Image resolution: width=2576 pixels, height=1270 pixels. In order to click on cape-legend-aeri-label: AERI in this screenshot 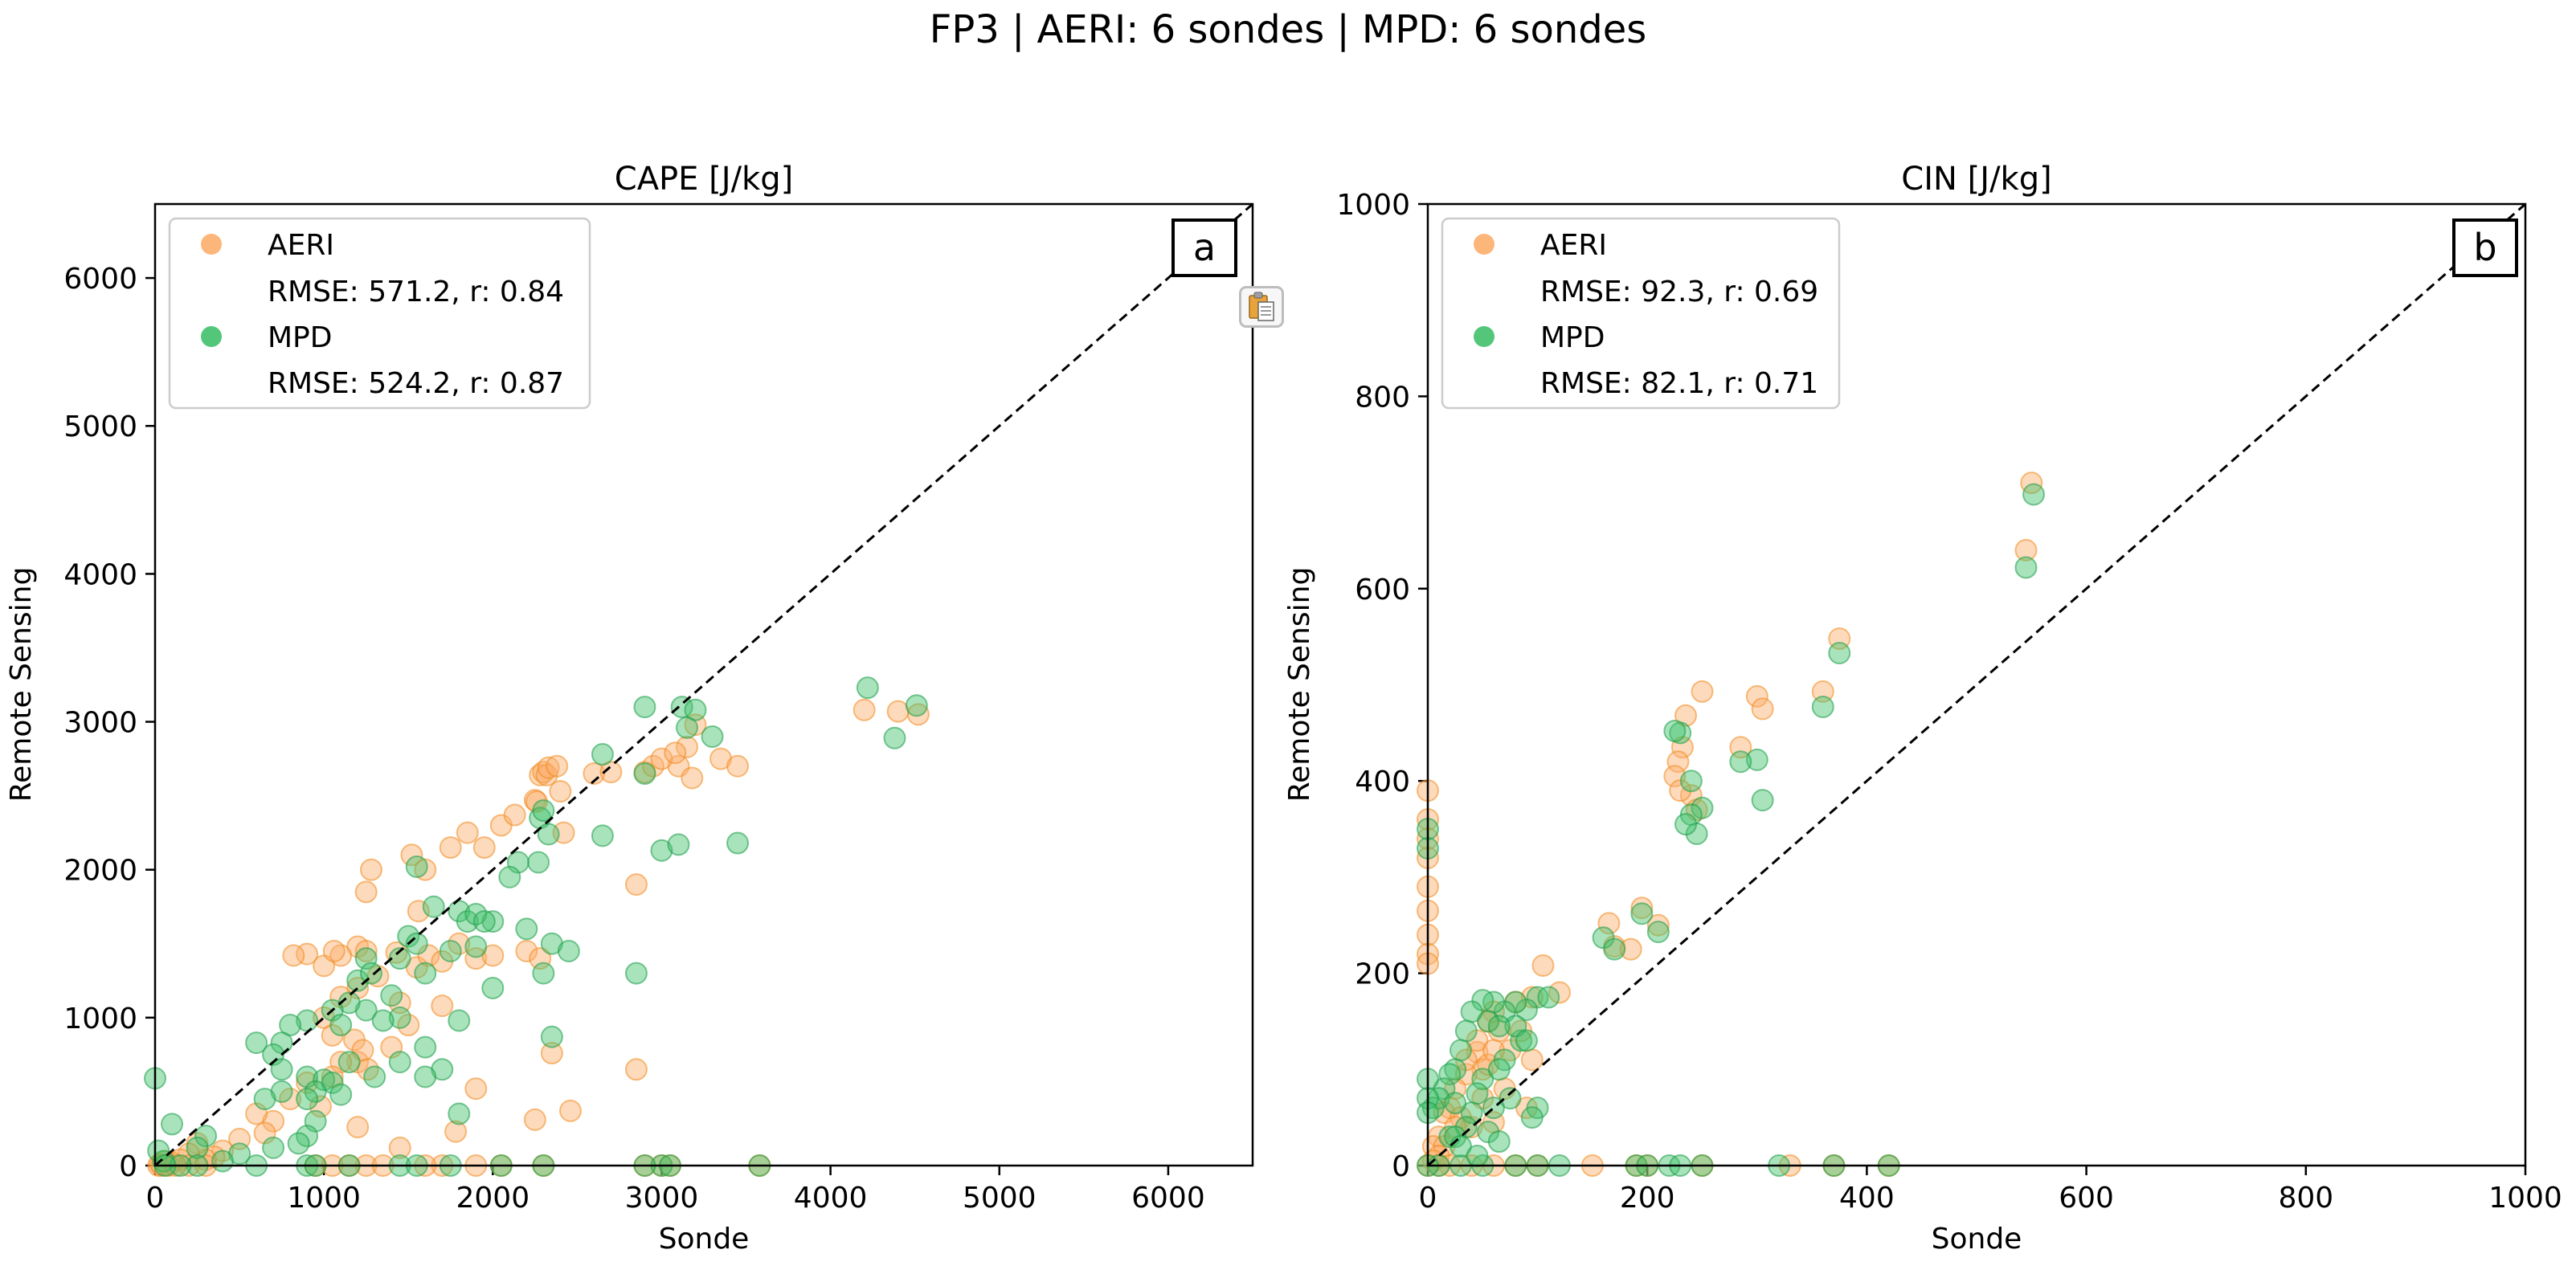, I will do `click(301, 245)`.